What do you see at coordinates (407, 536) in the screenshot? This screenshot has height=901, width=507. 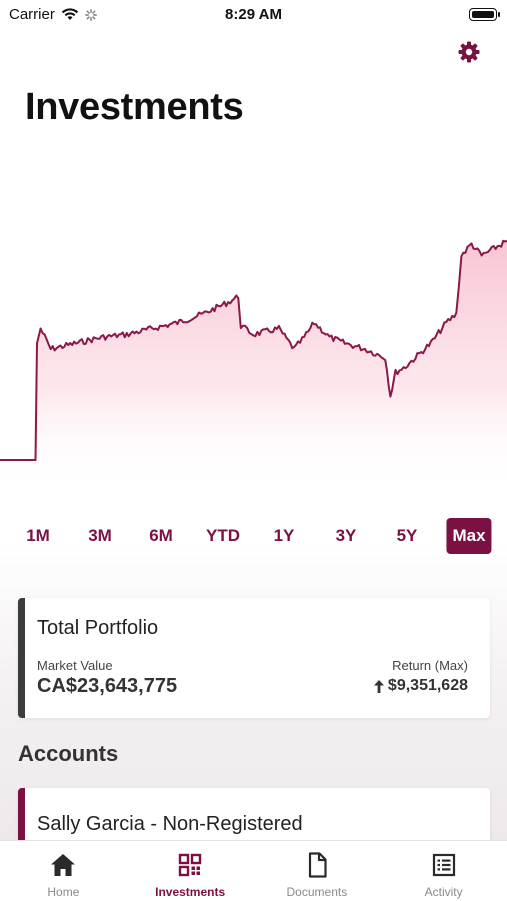 I see `range-5y: 5Y` at bounding box center [407, 536].